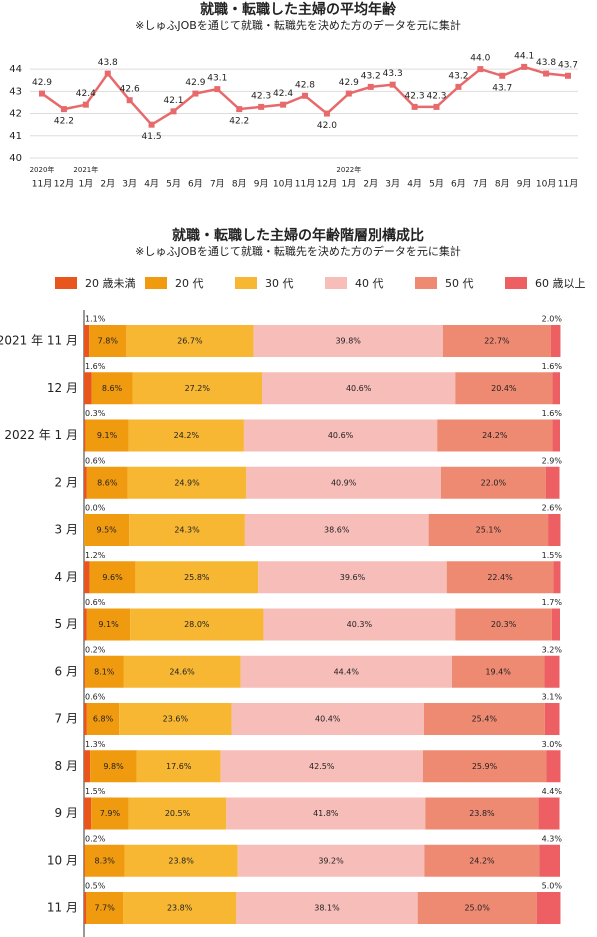 The image size is (597, 937). What do you see at coordinates (283, 94) in the screenshot?
I see `data-label: 42.4` at bounding box center [283, 94].